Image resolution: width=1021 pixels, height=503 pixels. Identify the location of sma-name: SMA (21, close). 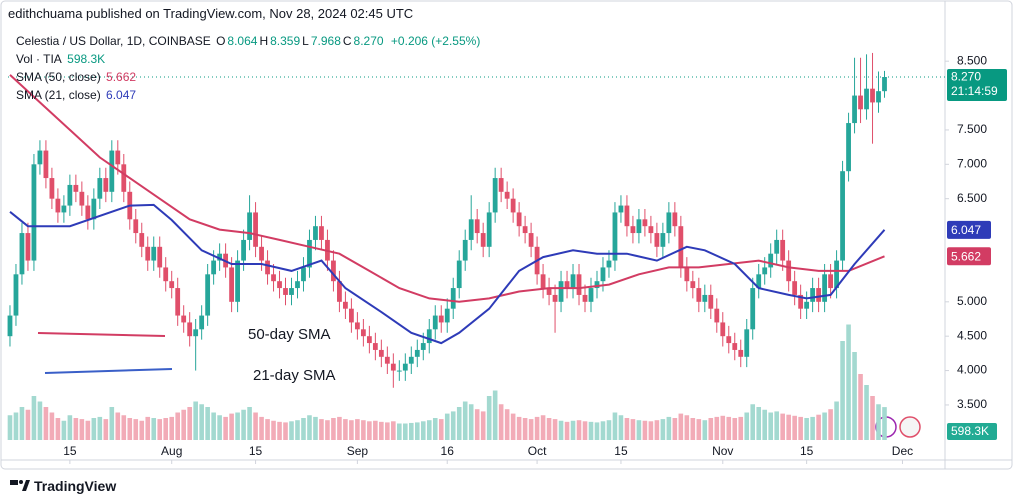
(58, 95).